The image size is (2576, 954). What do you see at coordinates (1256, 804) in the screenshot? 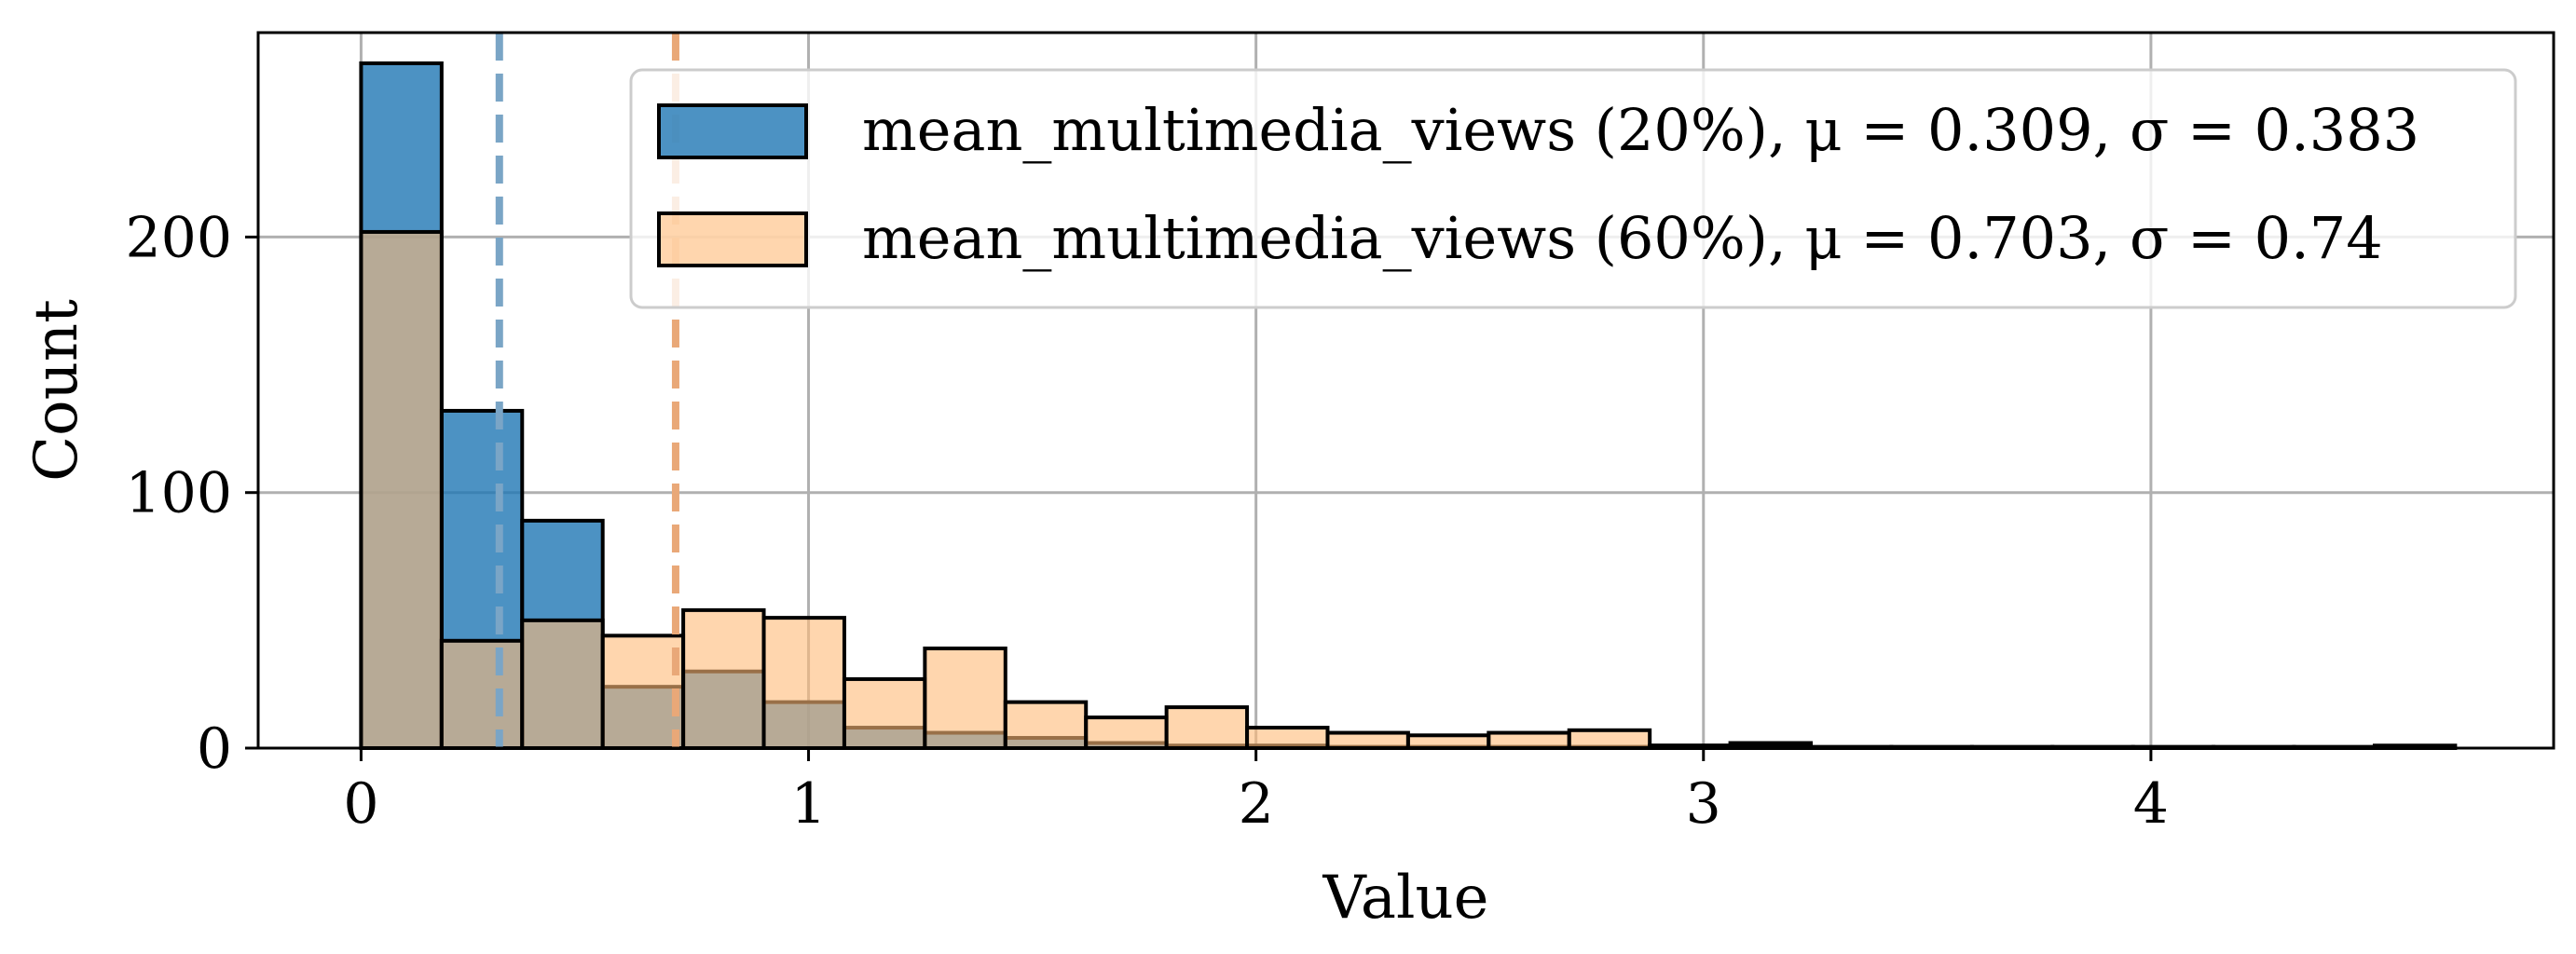
I see `x-tick-label: 2` at bounding box center [1256, 804].